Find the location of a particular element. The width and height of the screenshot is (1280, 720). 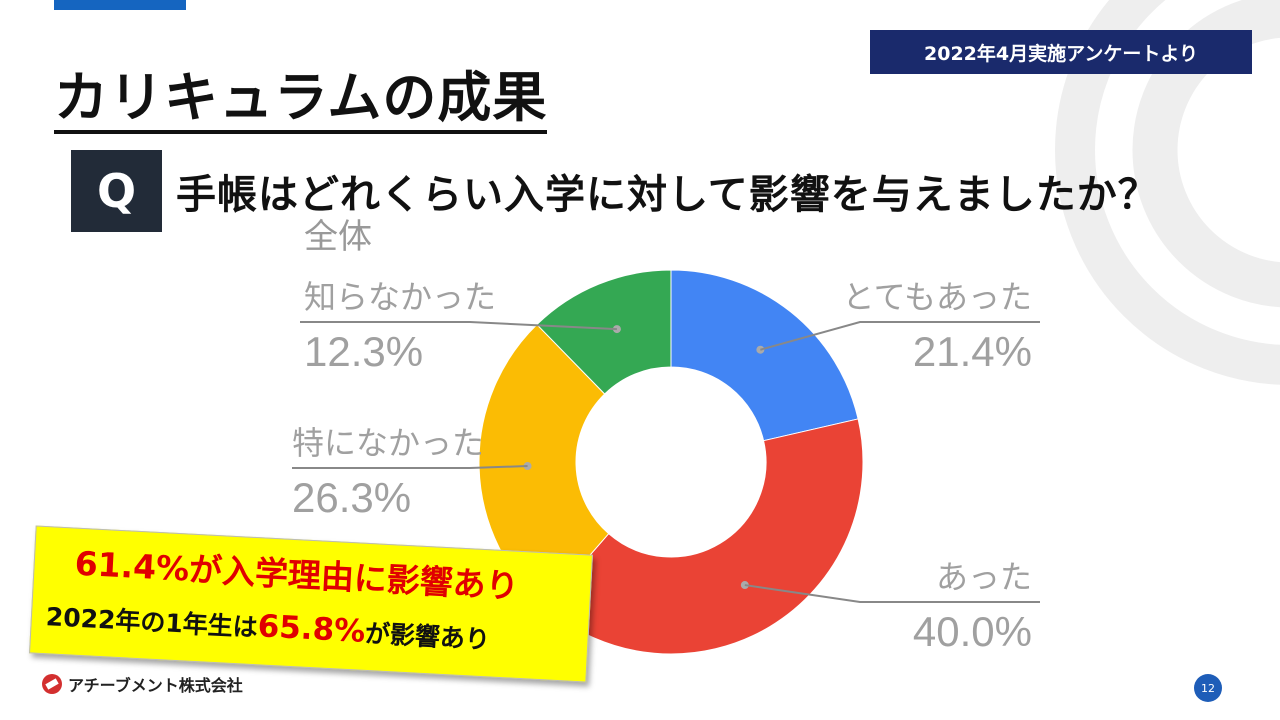

chart-subtitle: 全体 is located at coordinates (338, 237).